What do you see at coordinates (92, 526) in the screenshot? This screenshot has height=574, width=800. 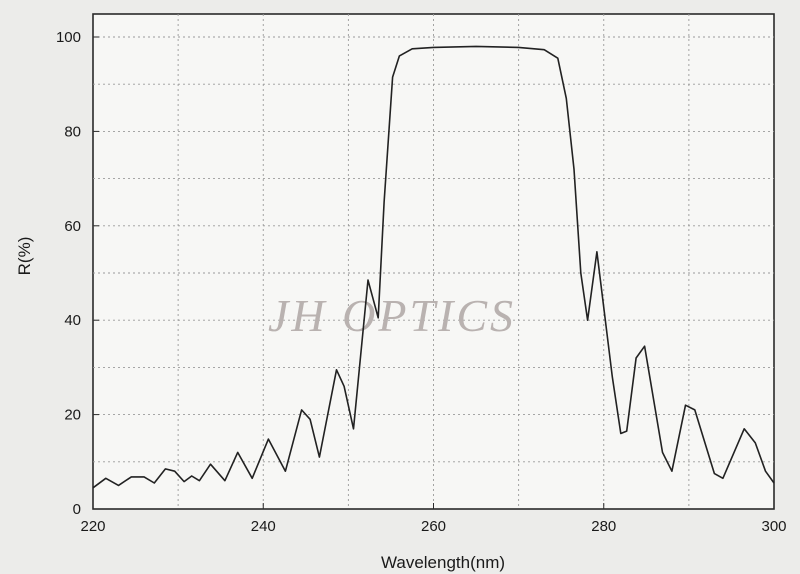 I see `x-tick-label: 220` at bounding box center [92, 526].